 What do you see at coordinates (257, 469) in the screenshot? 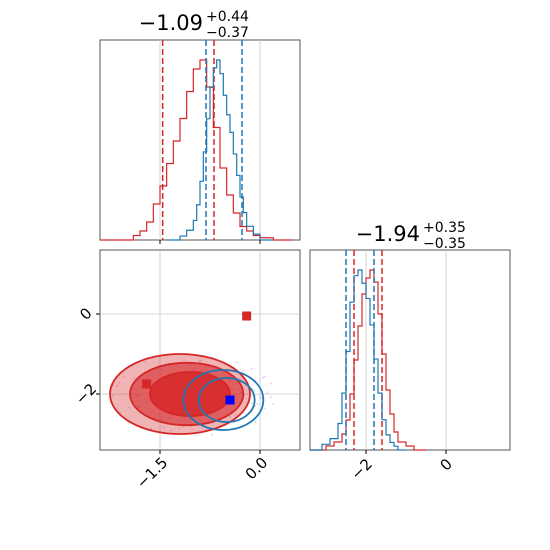
I see `x-tick-label: 0.0` at bounding box center [257, 469].